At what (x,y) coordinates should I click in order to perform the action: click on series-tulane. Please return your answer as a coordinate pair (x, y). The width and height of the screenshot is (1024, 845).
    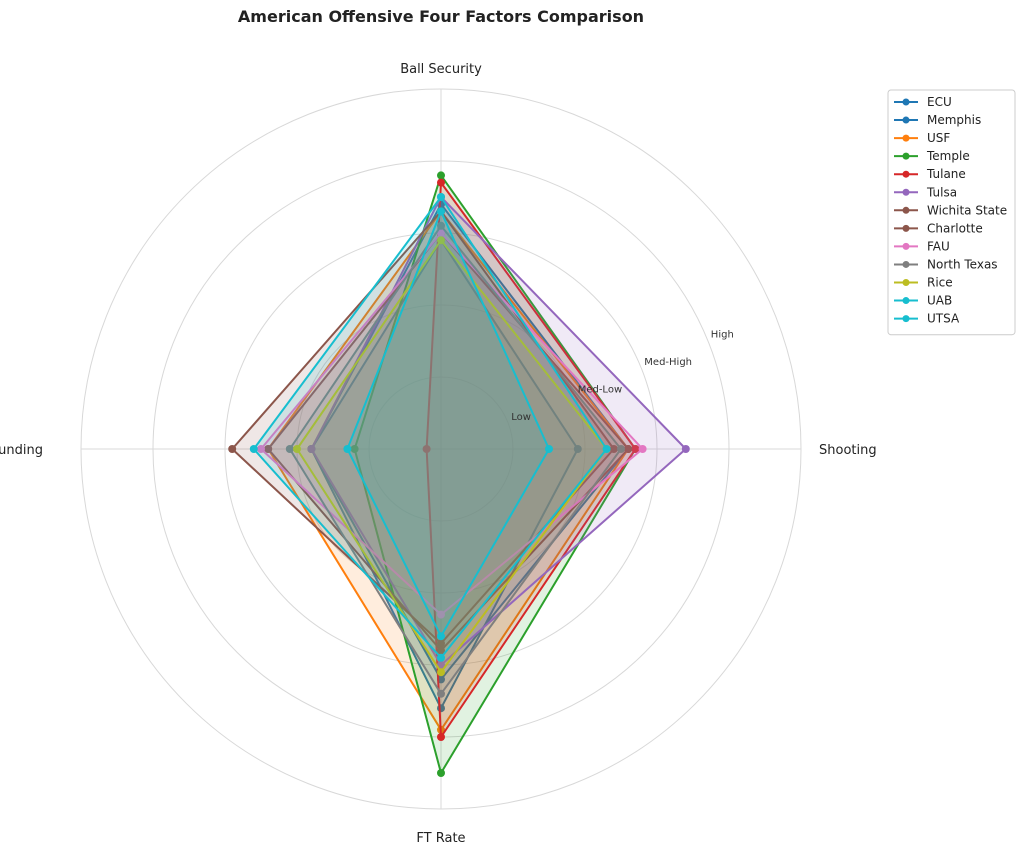
    Looking at the image, I should click on (531, 459).